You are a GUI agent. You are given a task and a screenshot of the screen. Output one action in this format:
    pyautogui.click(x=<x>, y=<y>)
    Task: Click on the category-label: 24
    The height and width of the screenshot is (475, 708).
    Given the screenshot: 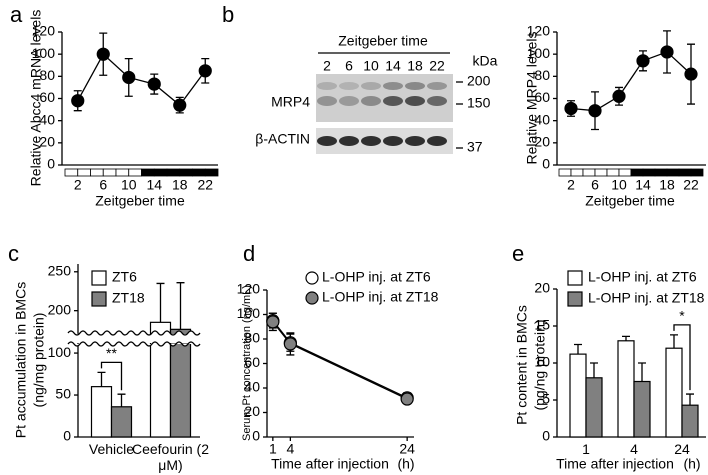 What is the action you would take?
    pyautogui.click(x=682, y=449)
    